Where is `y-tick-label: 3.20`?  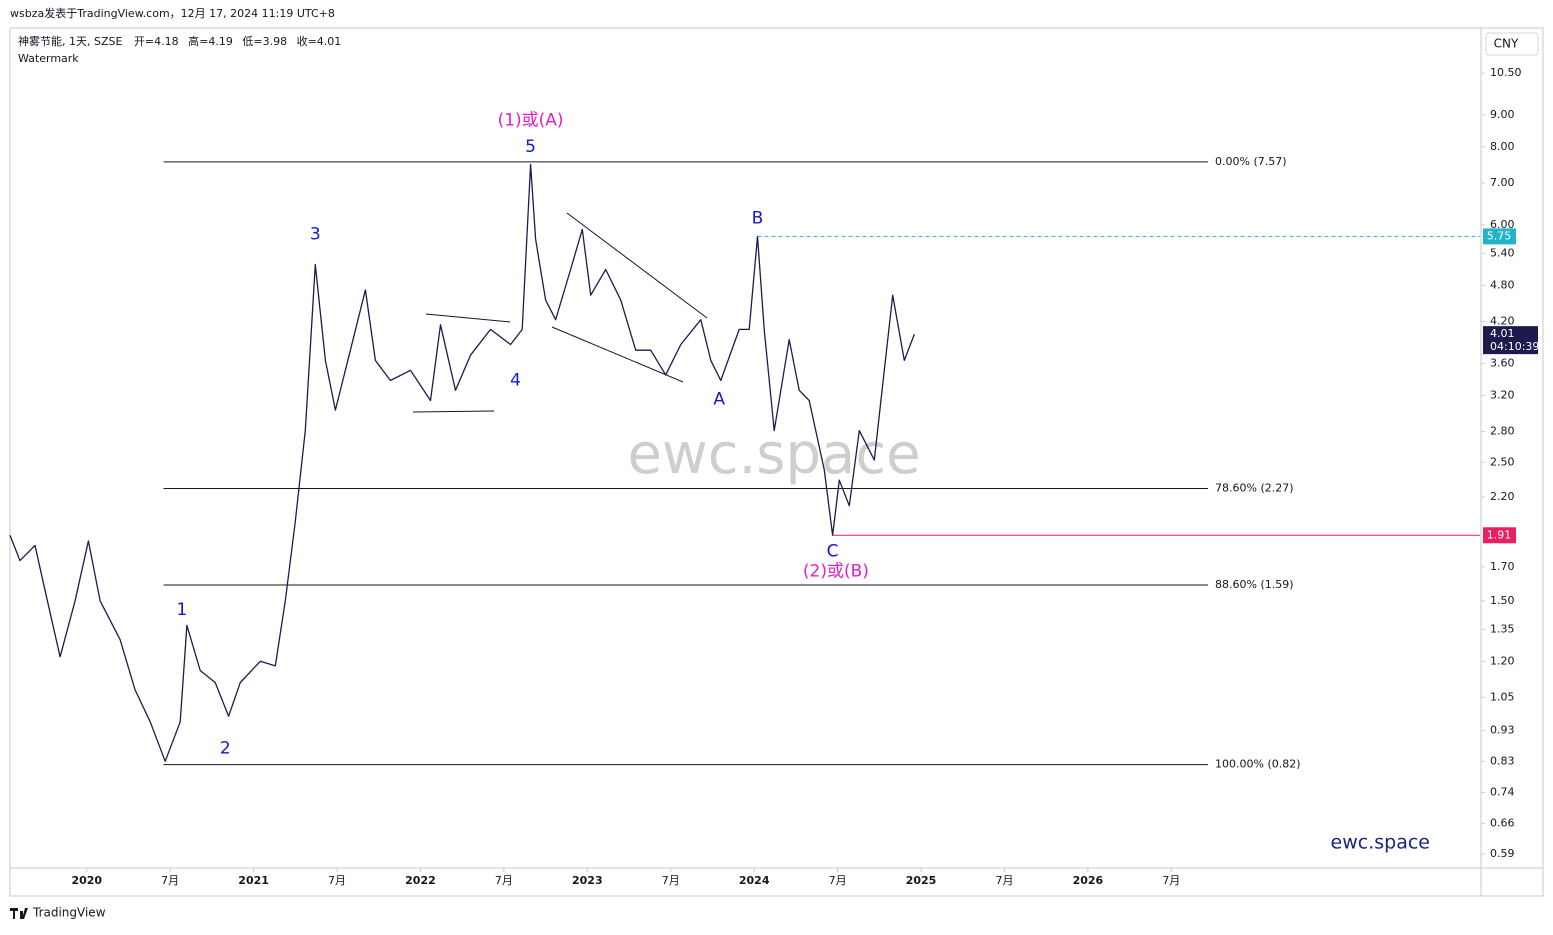
y-tick-label: 3.20 is located at coordinates (1502, 394).